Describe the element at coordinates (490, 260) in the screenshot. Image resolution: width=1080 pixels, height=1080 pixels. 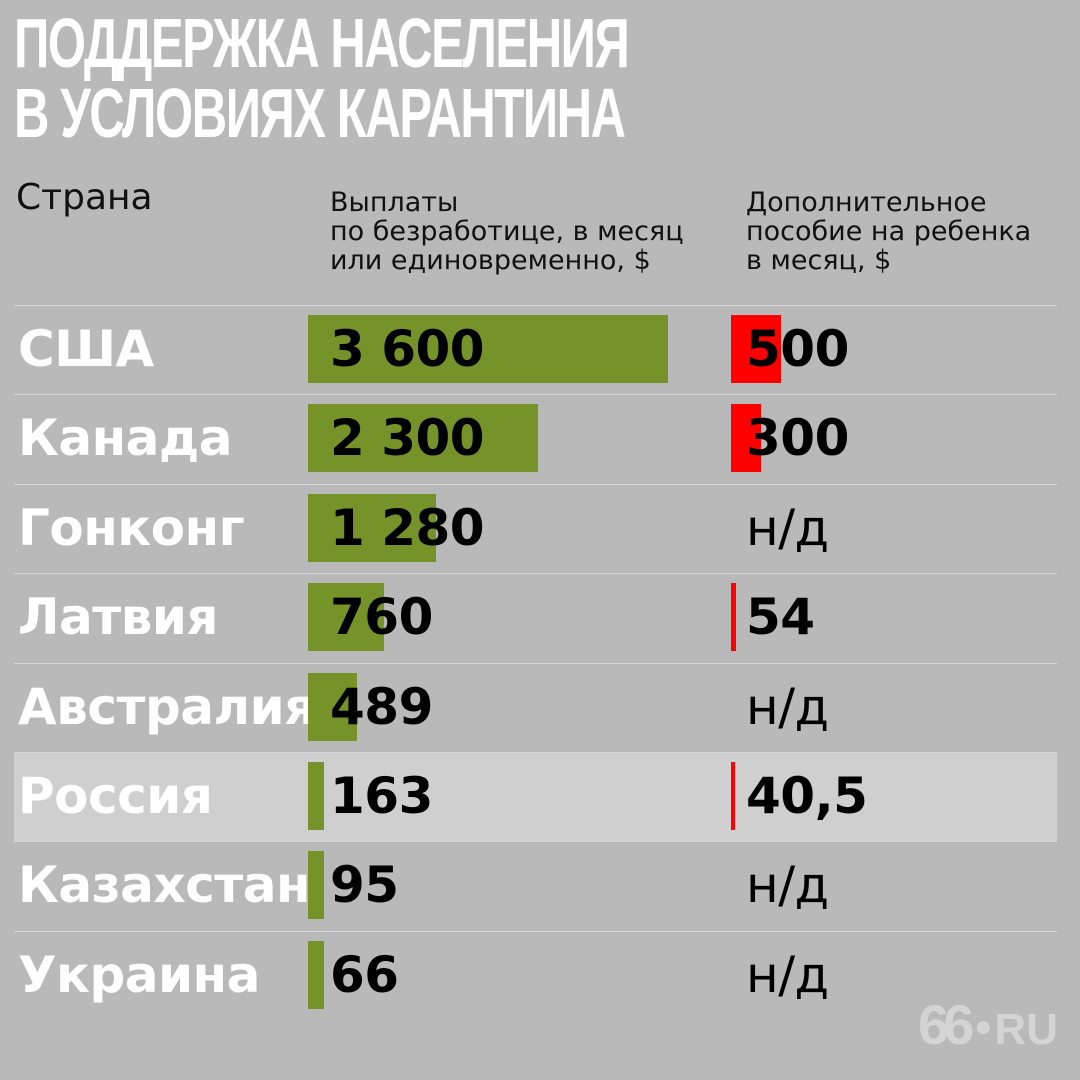
I see `header-payments-line-3: или единовременно, $` at that location.